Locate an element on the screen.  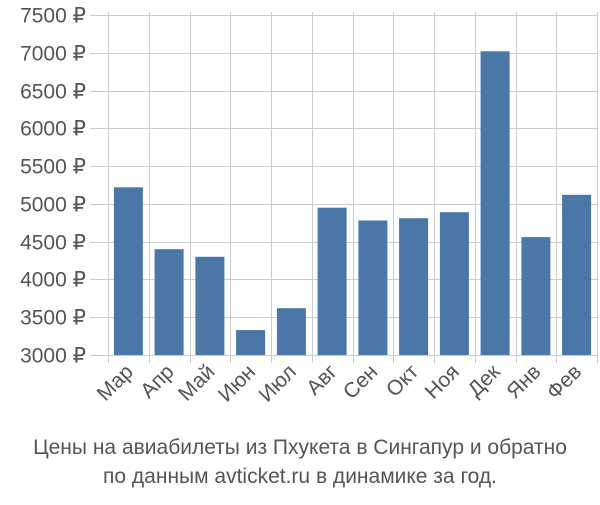
x-tick-label: Окт is located at coordinates (403, 381).